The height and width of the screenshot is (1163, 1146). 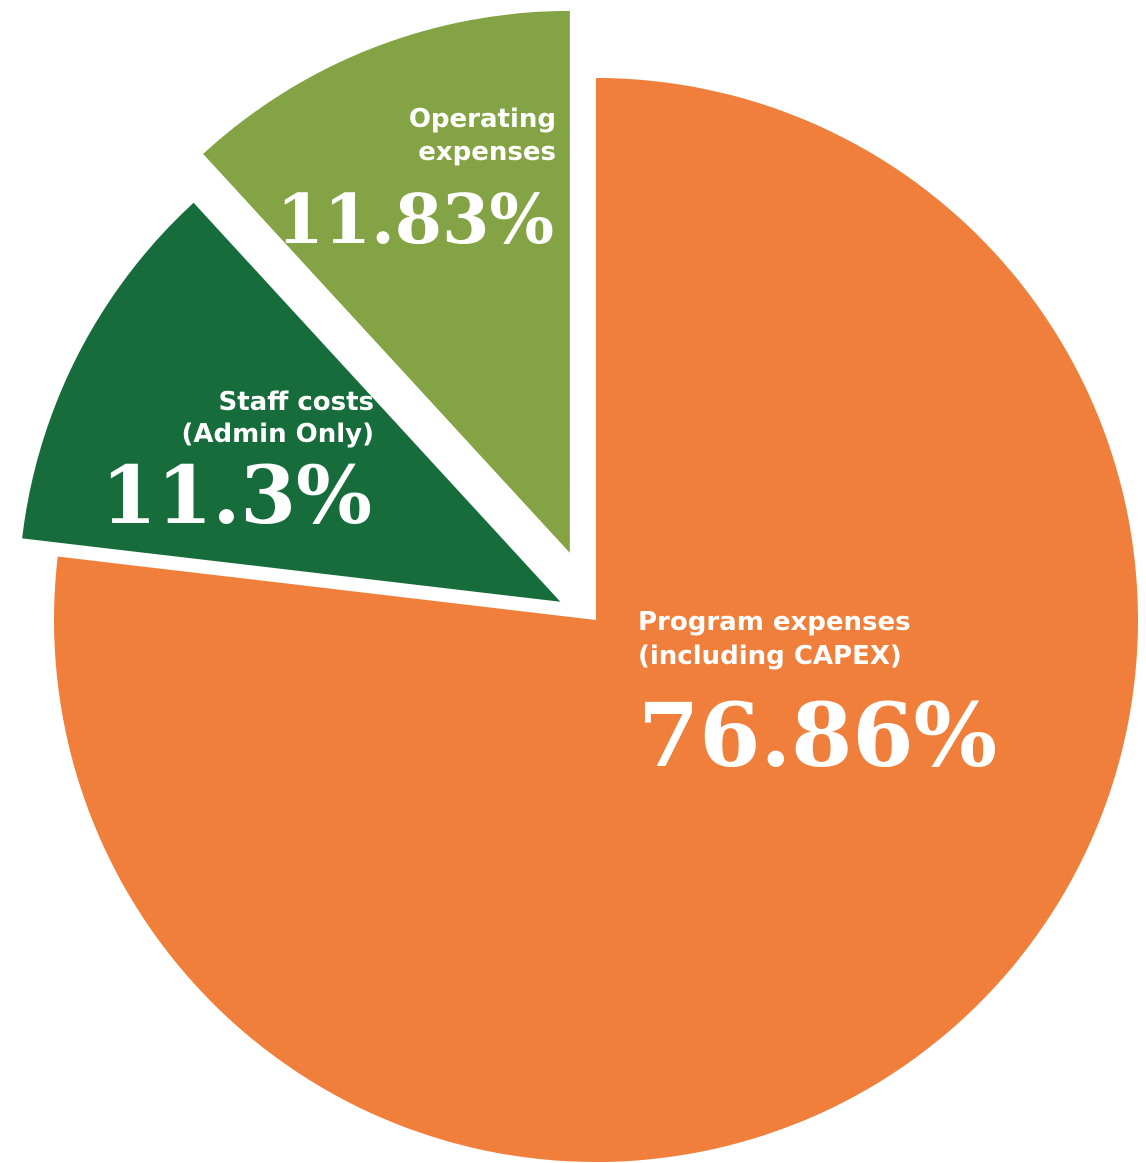 What do you see at coordinates (277, 434) in the screenshot?
I see `staff-costs-label-line-2: (Admin Only)` at bounding box center [277, 434].